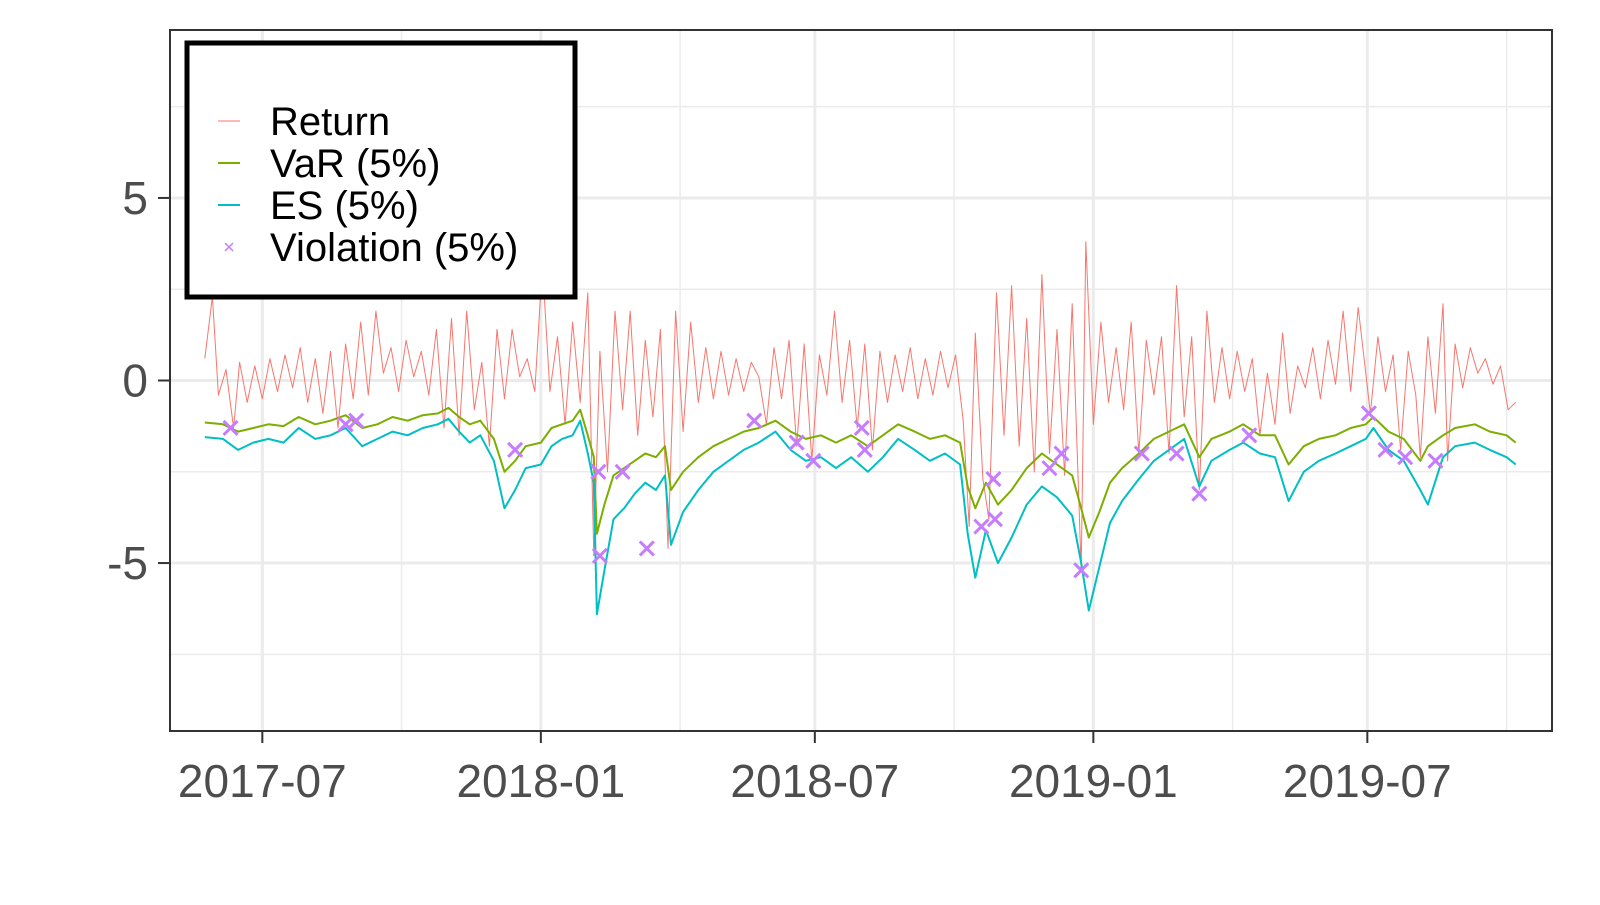  Describe the element at coordinates (344, 206) in the screenshot. I see `legend-label: ES (5%)` at that location.